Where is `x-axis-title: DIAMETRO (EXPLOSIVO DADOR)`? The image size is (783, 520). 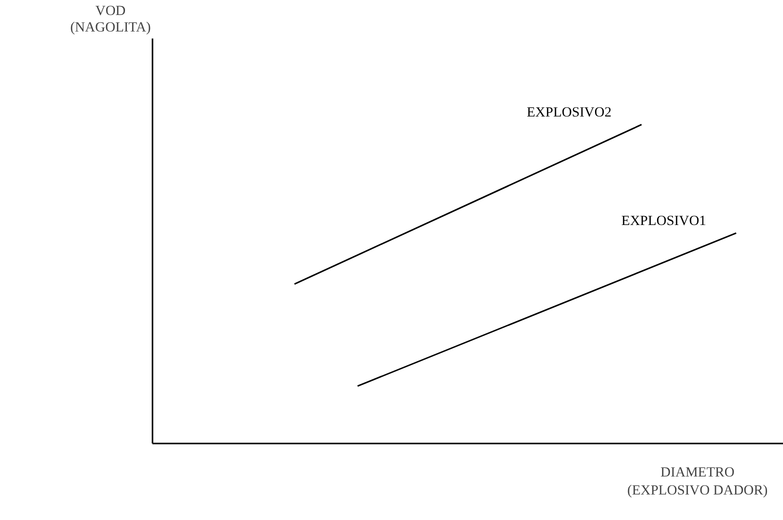
x-axis-title: DIAMETRO (EXPLOSIVO DADOR) is located at coordinates (697, 482).